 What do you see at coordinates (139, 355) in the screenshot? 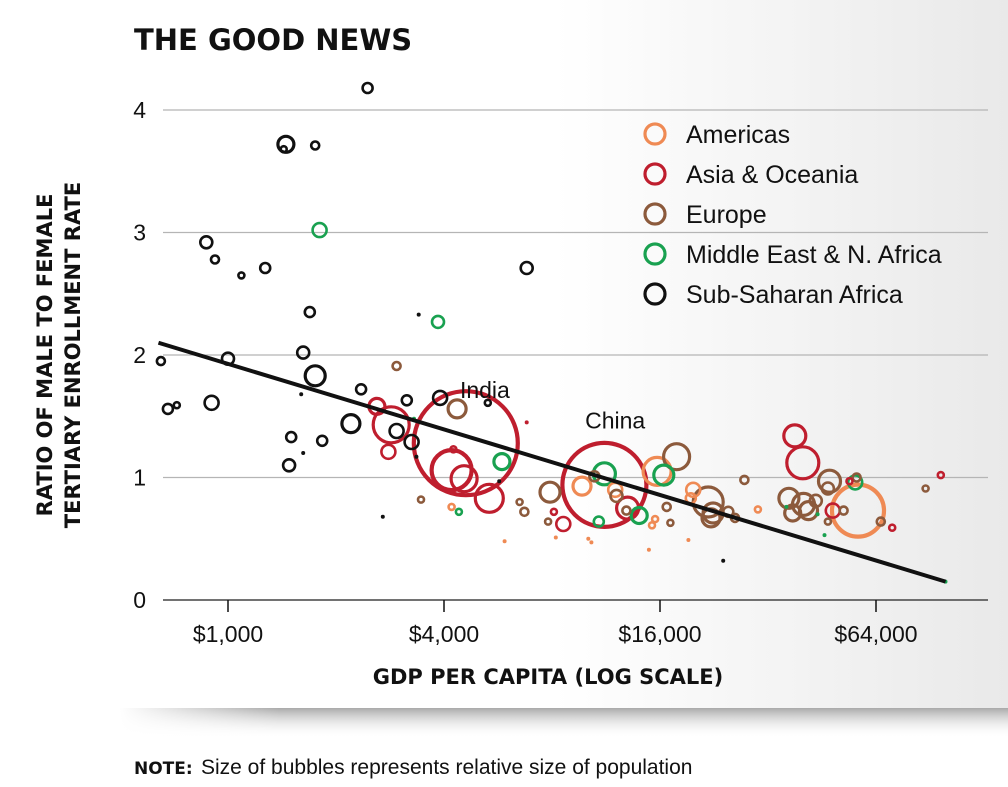
I see `y-axis-ticks: 0 1 2 3 4` at bounding box center [139, 355].